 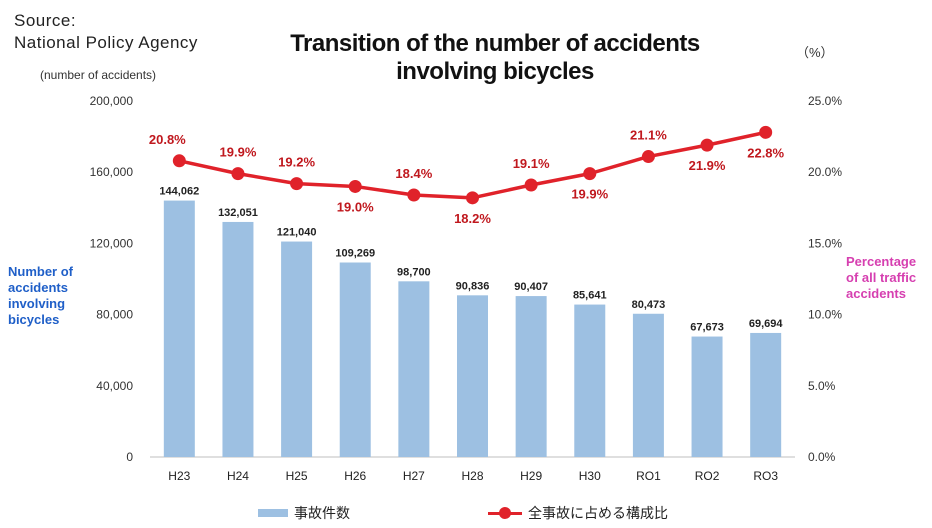 I want to click on legend-bar-swatch, so click(x=273, y=513).